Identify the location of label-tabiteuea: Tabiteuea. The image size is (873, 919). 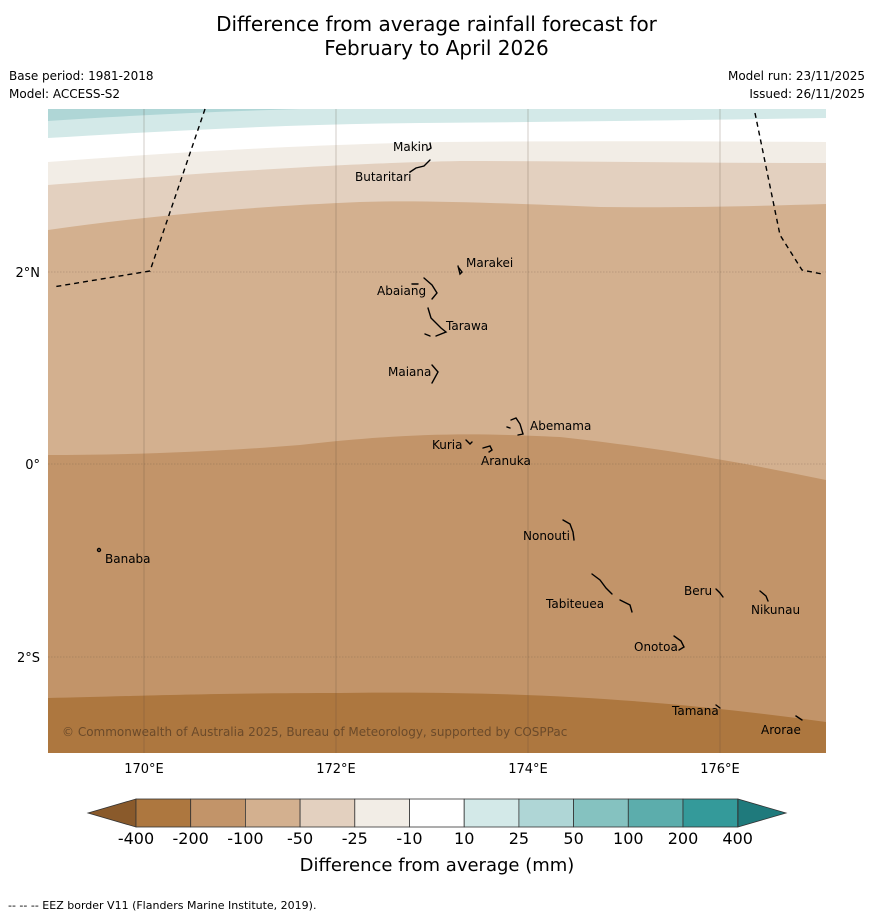
(574, 604).